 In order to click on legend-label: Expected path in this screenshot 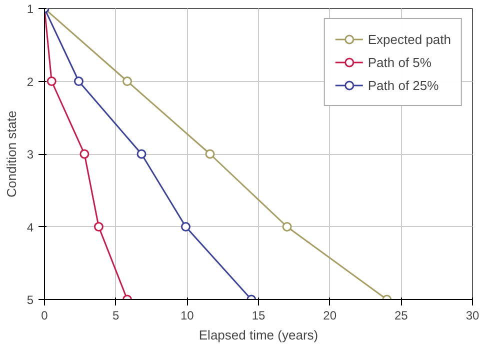, I will do `click(409, 39)`.